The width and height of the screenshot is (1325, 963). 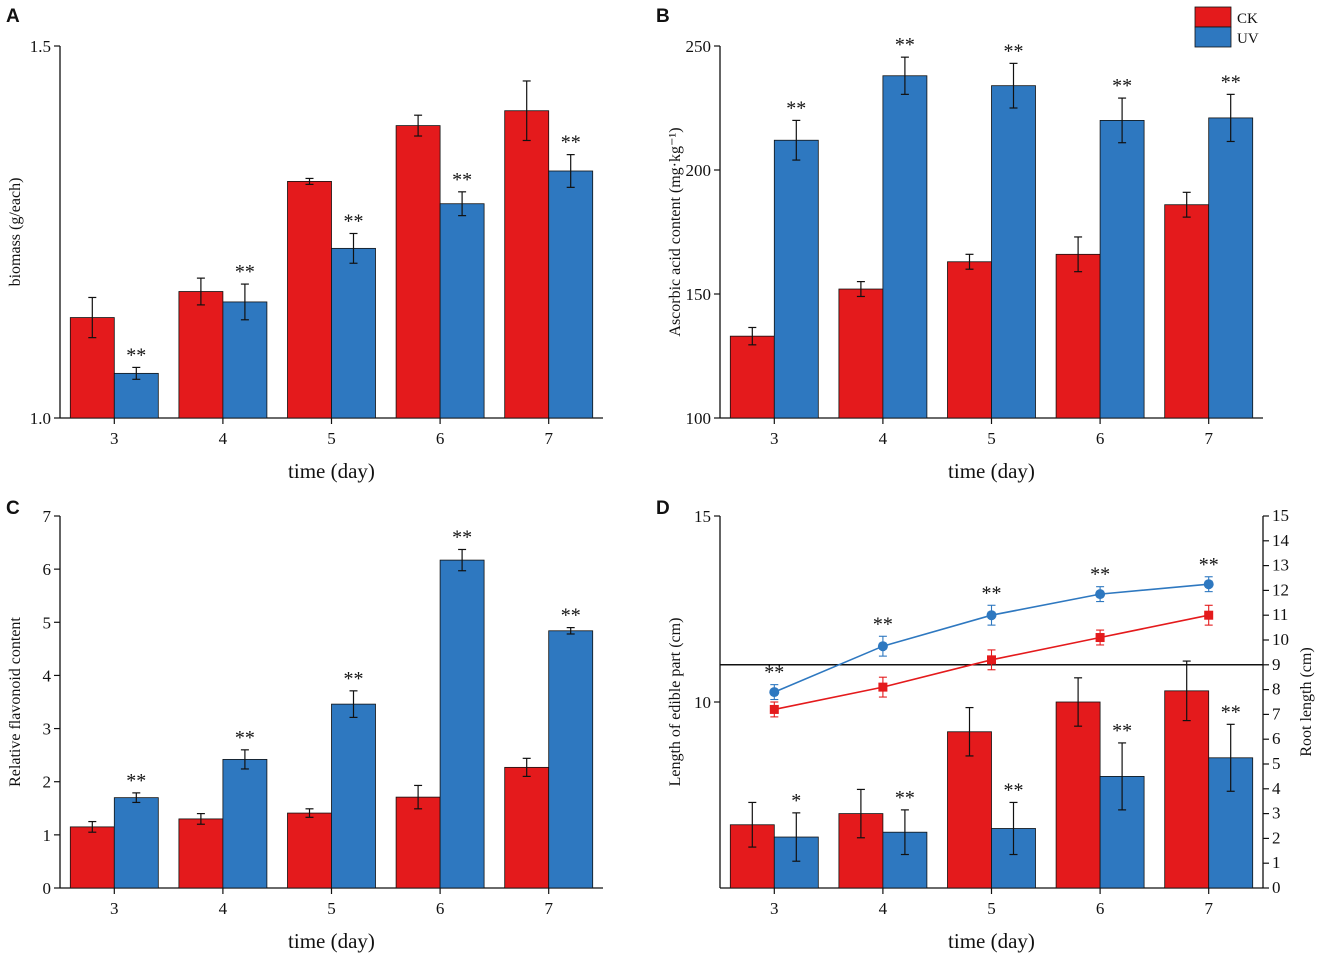 What do you see at coordinates (223, 438) in the screenshot?
I see `panel-a-xtick-label: 4` at bounding box center [223, 438].